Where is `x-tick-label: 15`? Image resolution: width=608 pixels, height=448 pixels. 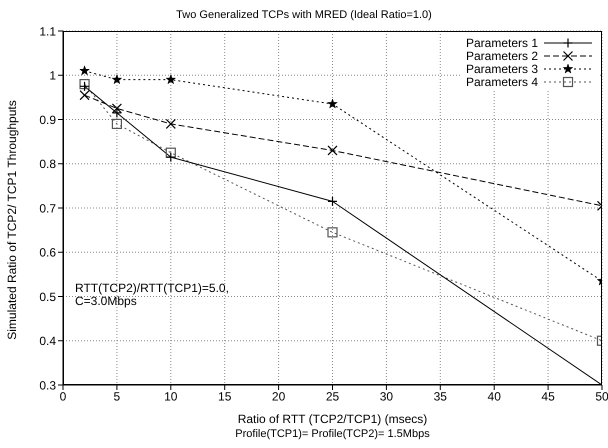 x-tick-label: 15 is located at coordinates (225, 397).